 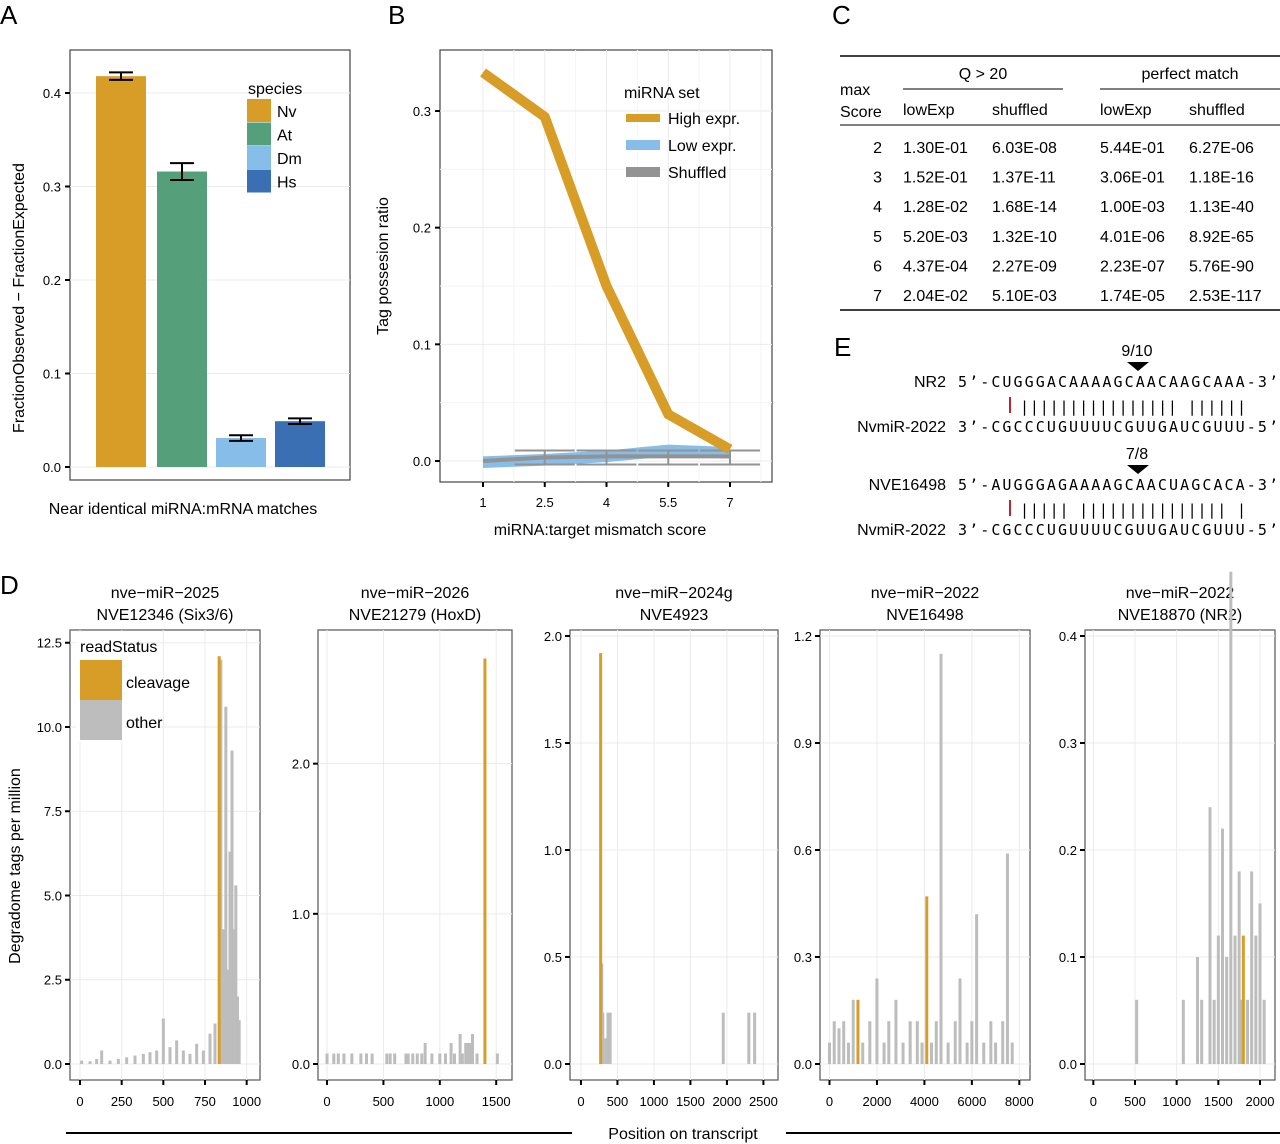 I want to click on y-tick-label: 2.0, so click(x=553, y=636).